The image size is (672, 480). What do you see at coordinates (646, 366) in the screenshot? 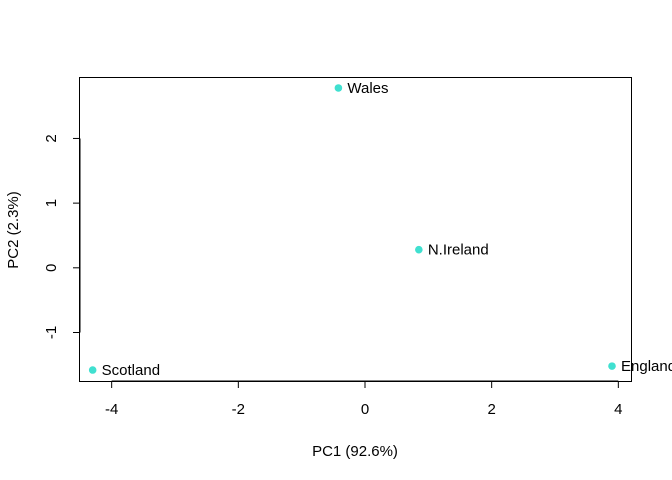
I see `point-label: England` at bounding box center [646, 366].